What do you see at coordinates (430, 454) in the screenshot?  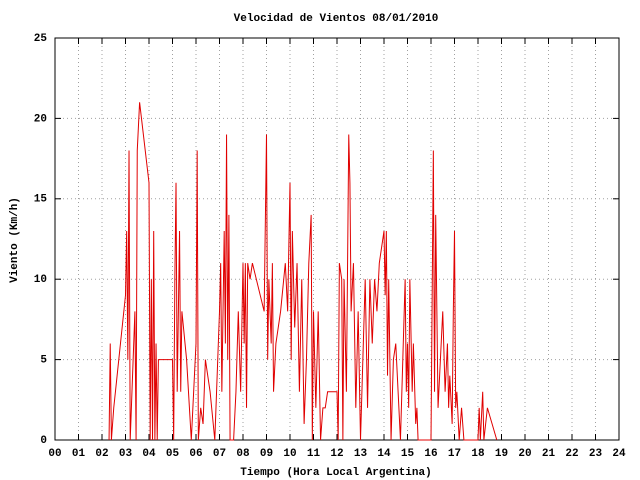 I see `x-tick-label: 16` at bounding box center [430, 454].